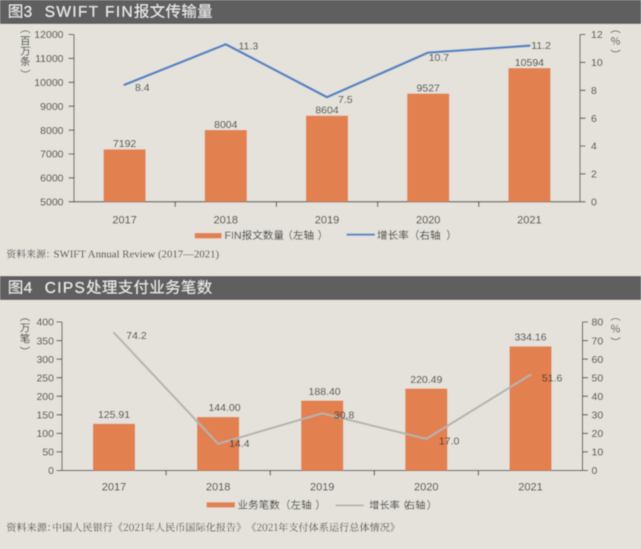 This screenshot has height=549, width=641. I want to click on svg-text: 200, so click(45, 397).